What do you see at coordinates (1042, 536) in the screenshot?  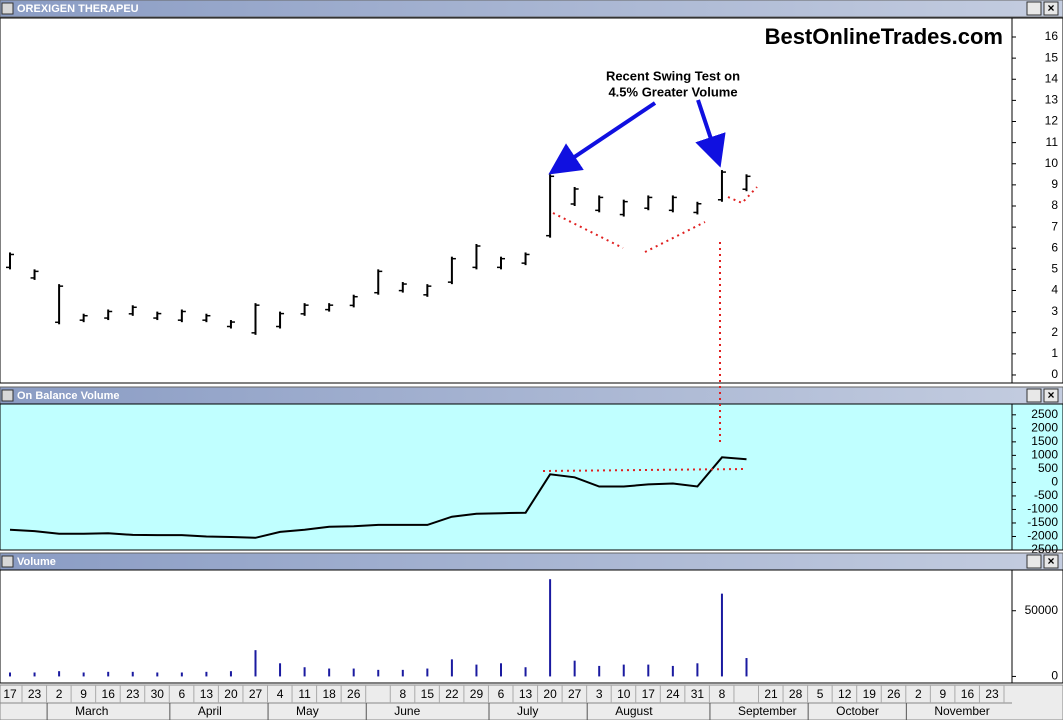 I see `y-tick-label: -2000` at bounding box center [1042, 536].